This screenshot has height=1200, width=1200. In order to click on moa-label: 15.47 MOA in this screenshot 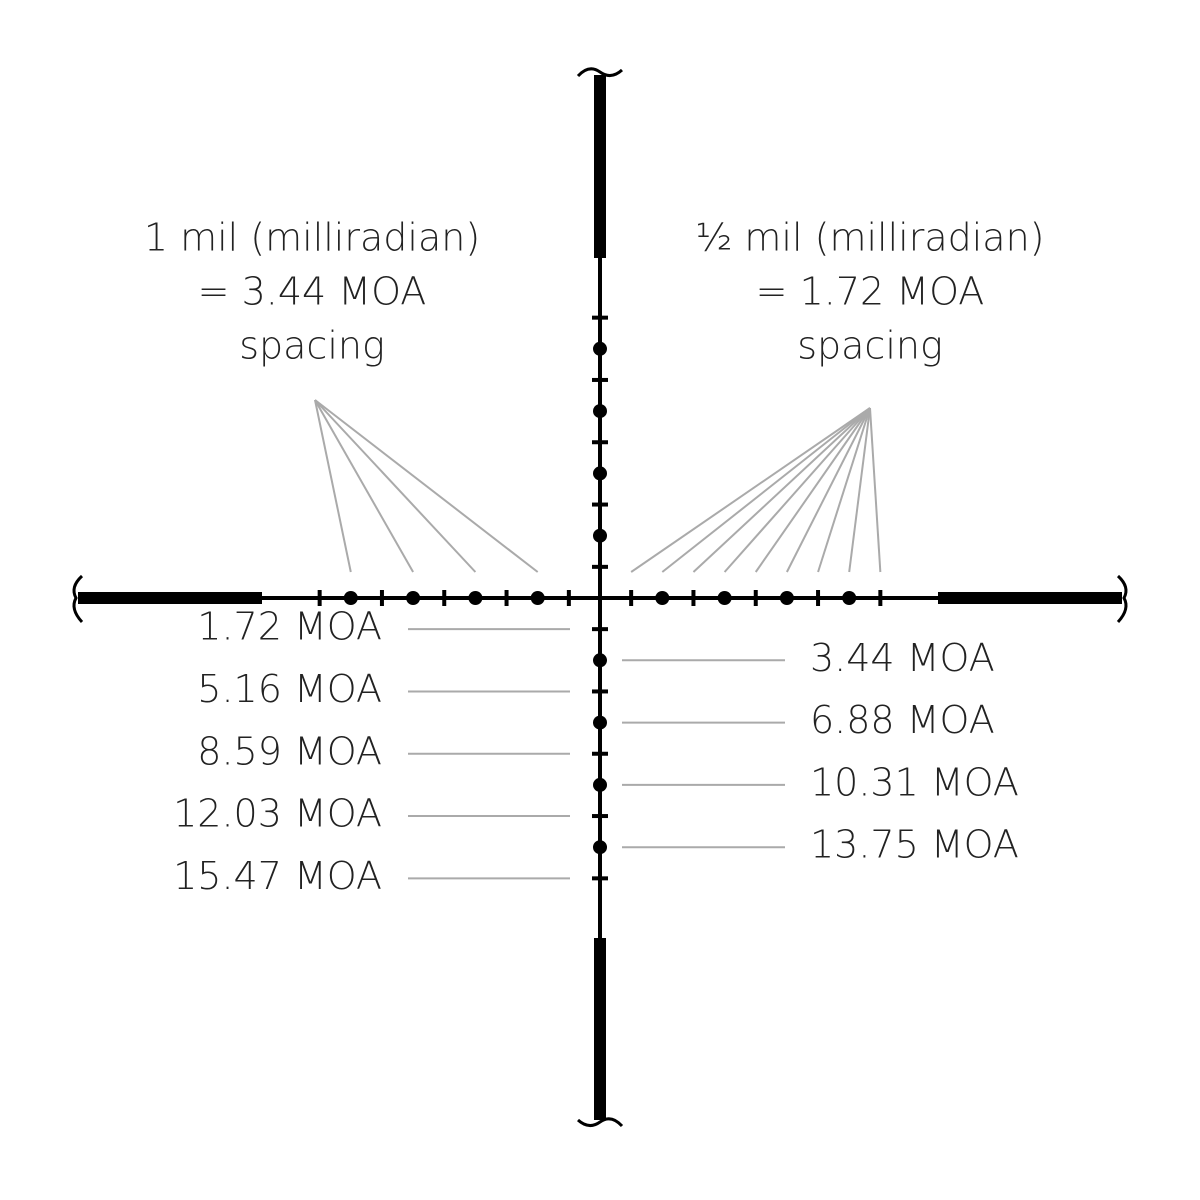, I will do `click(277, 876)`.